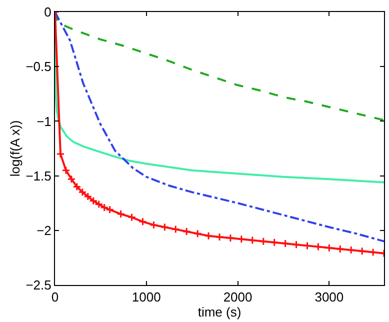 Image resolution: width=389 pixels, height=322 pixels. What do you see at coordinates (39, 66) in the screenshot?
I see `y-tick-label: −0.5` at bounding box center [39, 66].